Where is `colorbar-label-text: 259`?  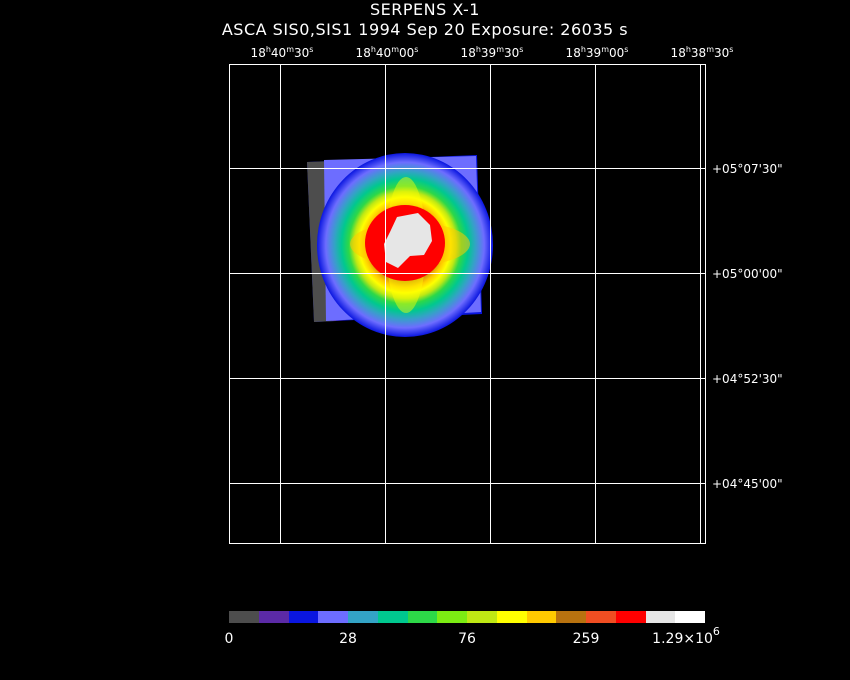 colorbar-label-text: 259 is located at coordinates (586, 639).